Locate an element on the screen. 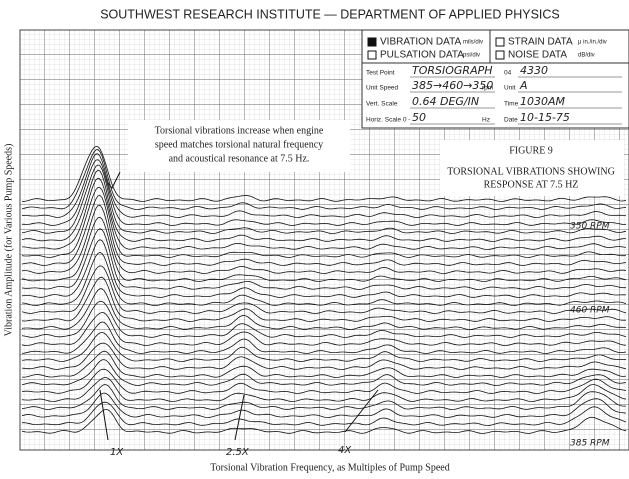 Image resolution: width=629 pixels, height=479 pixels. field-unit: Hz is located at coordinates (486, 120).